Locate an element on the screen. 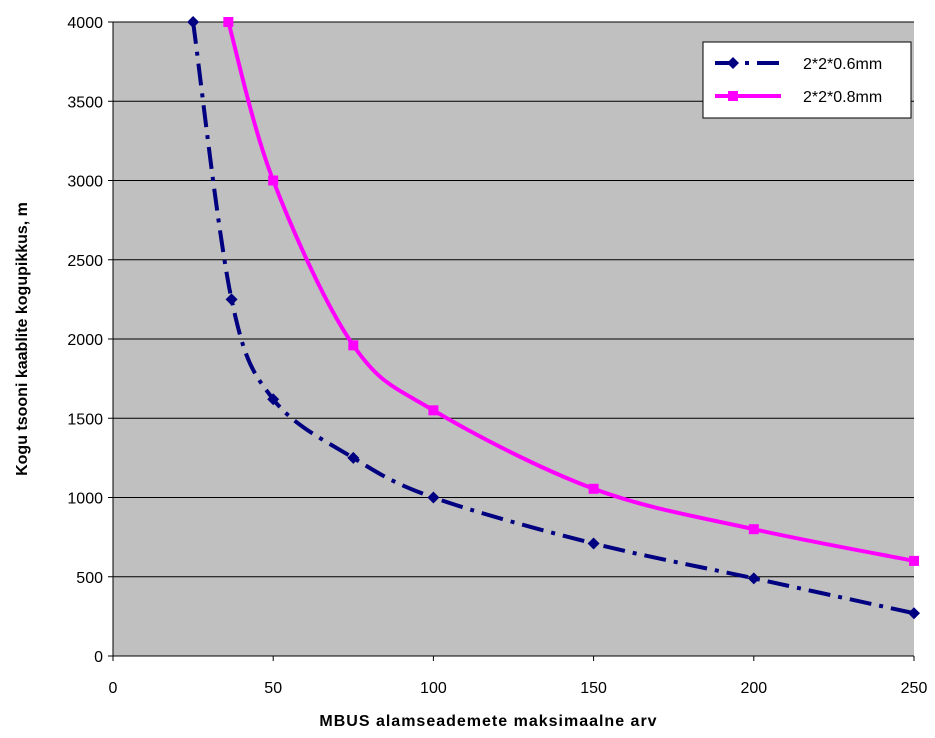 The image size is (935, 738). x-axis-title: MBUS alamseademete maksimaalne arv is located at coordinates (488, 721).